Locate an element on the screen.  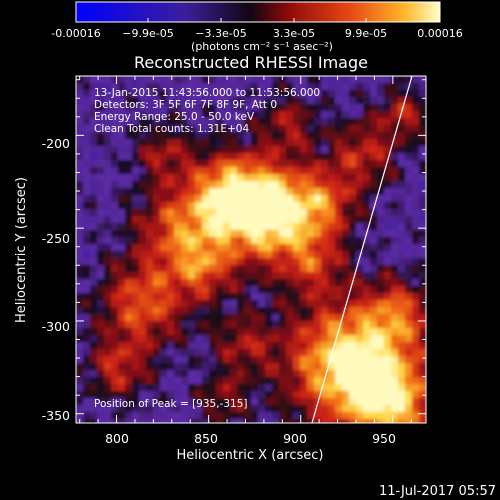
info-detectors: Detectors: 3F 5F 6F 7F 8F 9F, Att 0 is located at coordinates (185, 105).